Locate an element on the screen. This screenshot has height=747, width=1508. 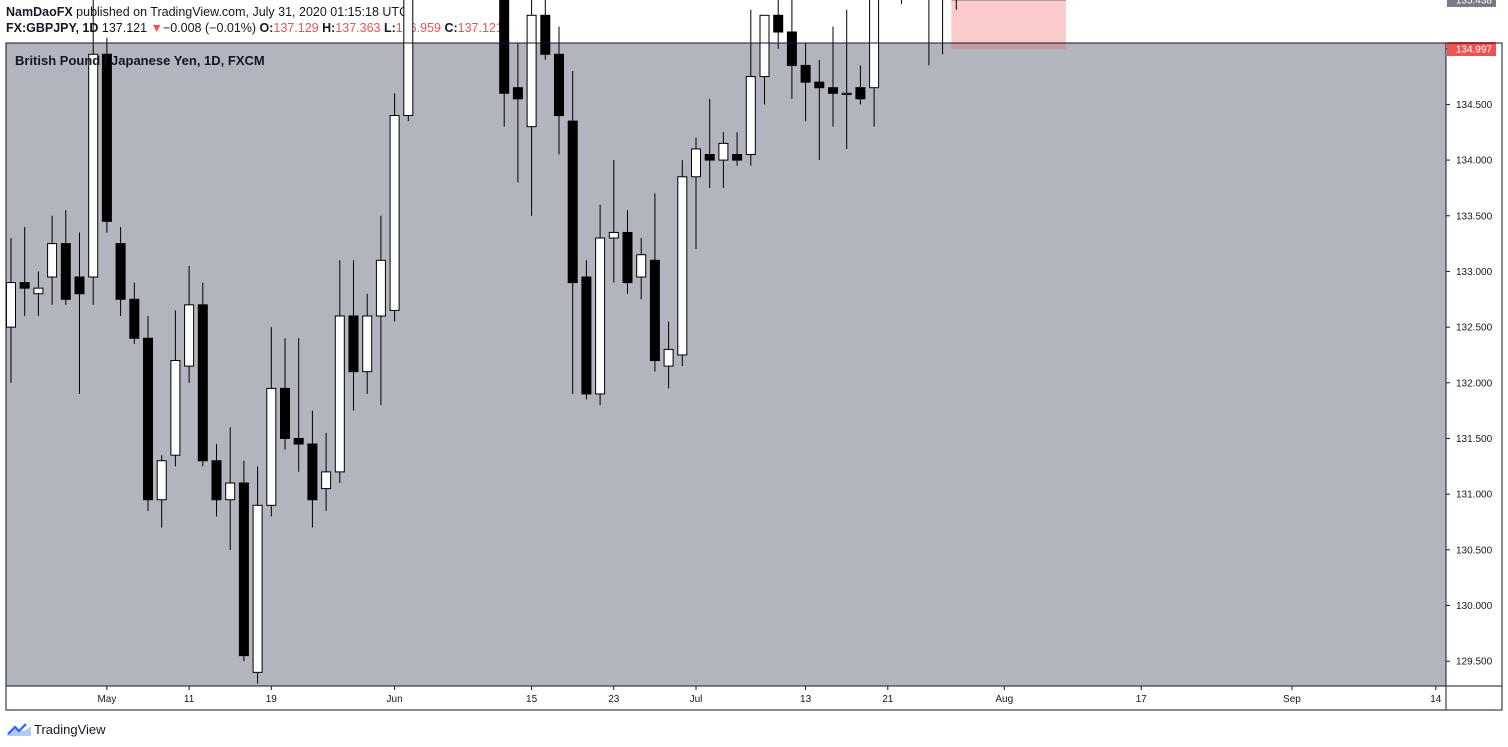
tradingview-brand: TradingView is located at coordinates (70, 729).